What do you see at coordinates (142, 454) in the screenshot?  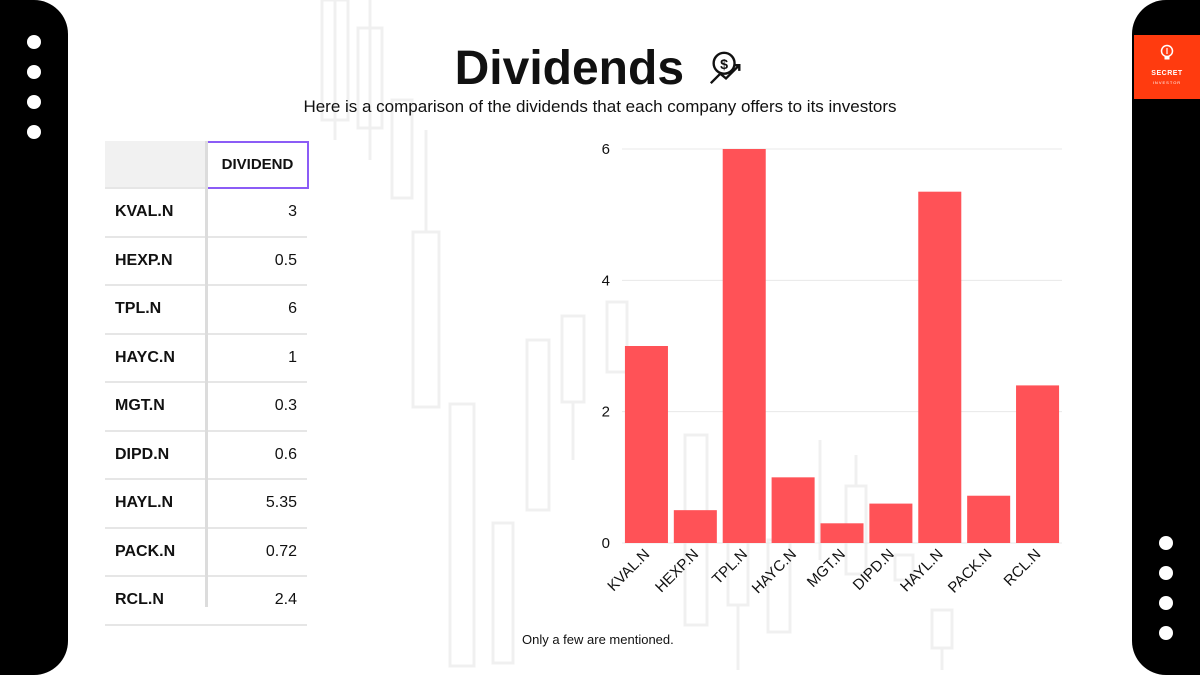 I see `ticker-cell: DIPD.N` at bounding box center [142, 454].